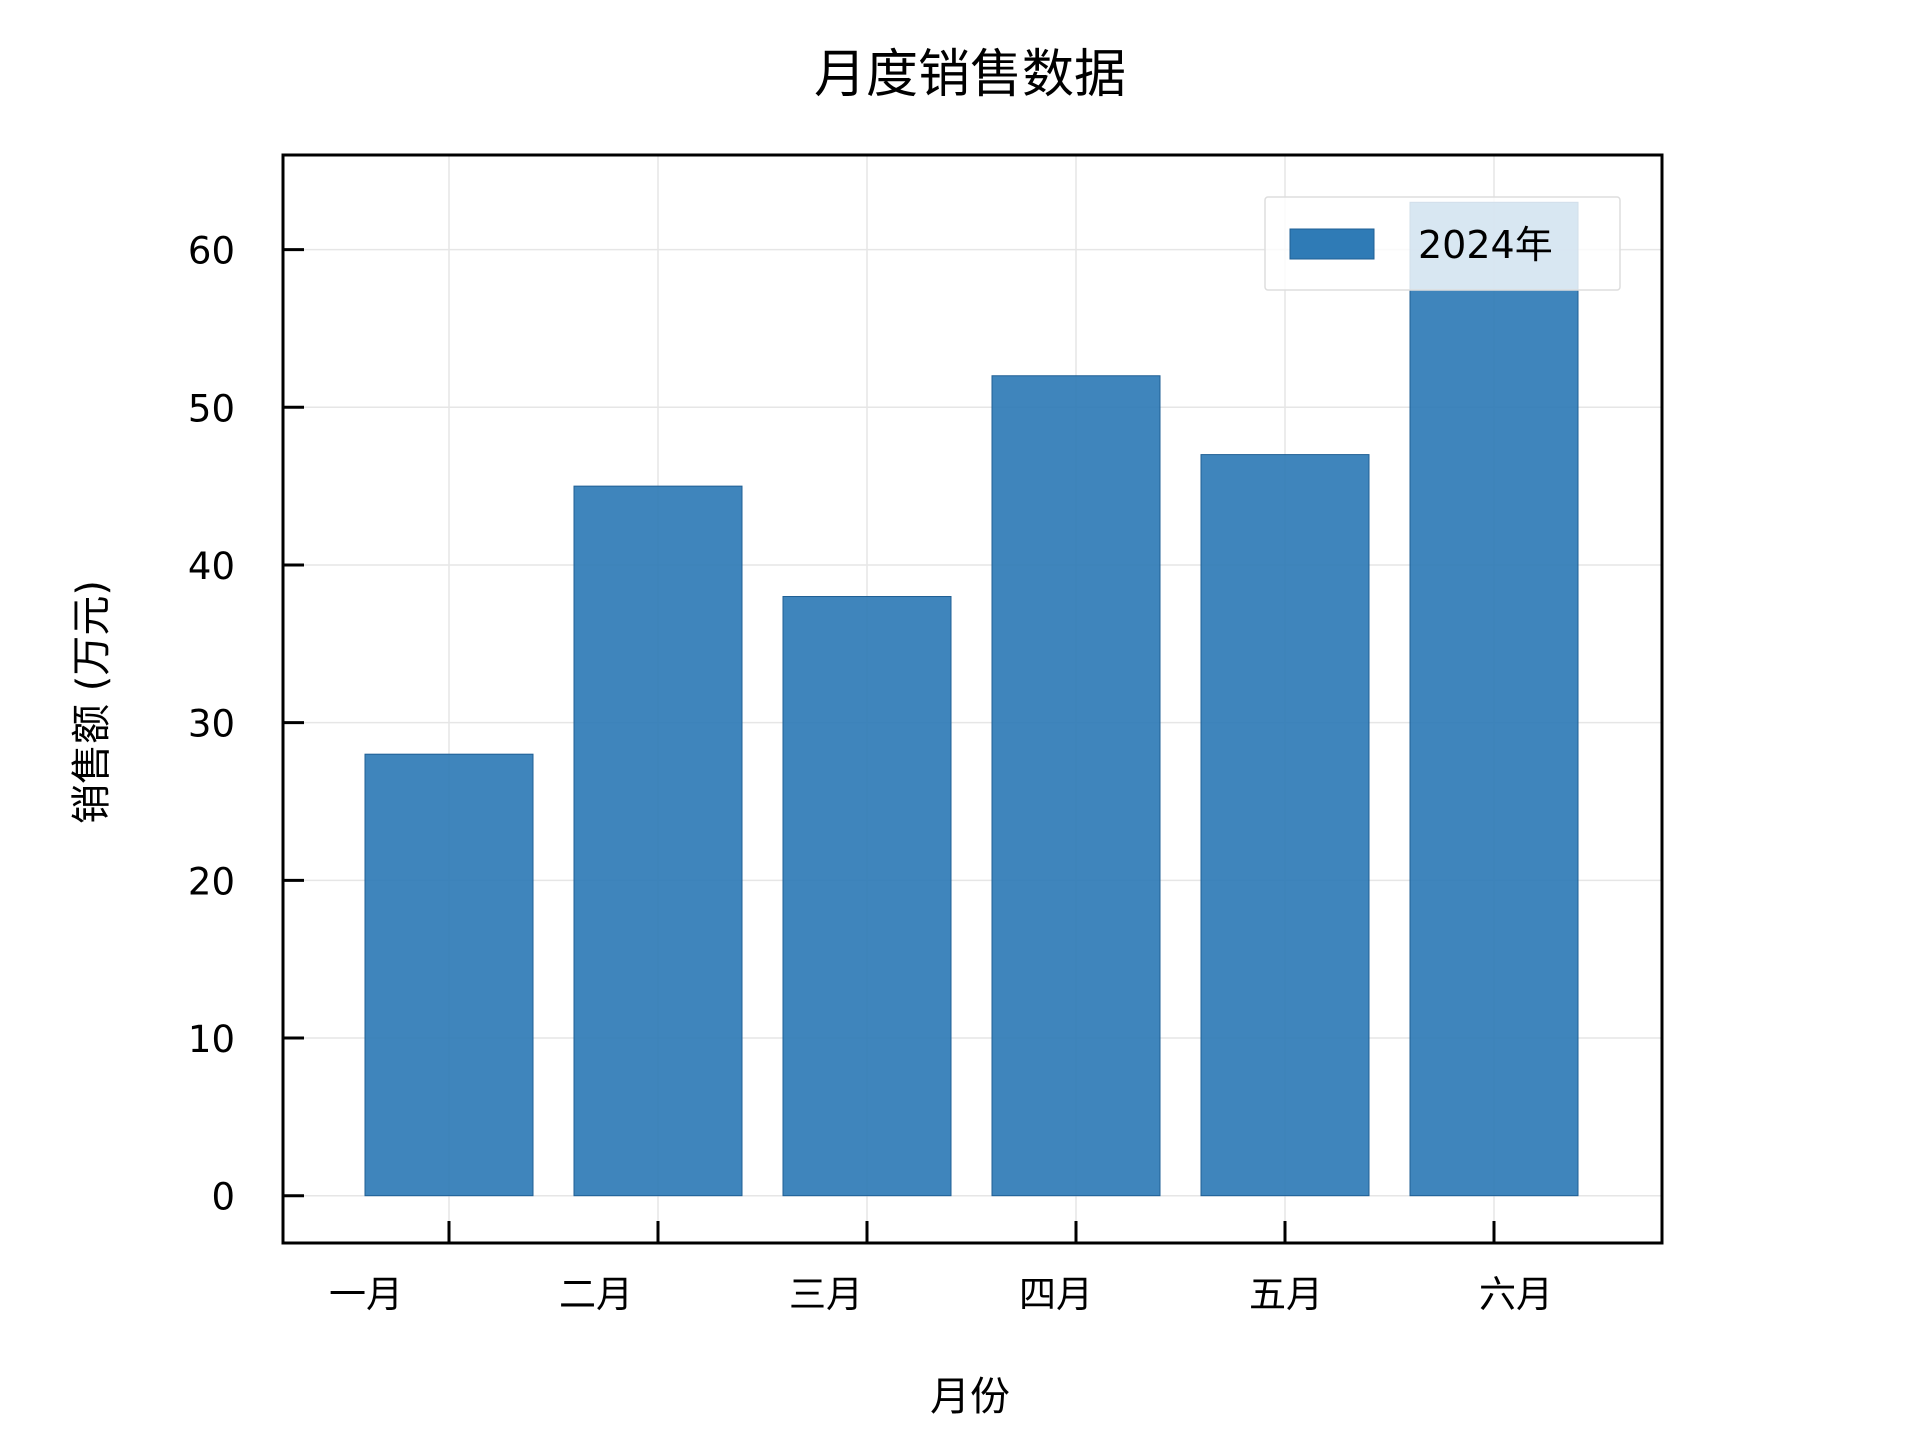 The image size is (1920, 1444). I want to click on y-tick-label: 50, so click(211, 408).